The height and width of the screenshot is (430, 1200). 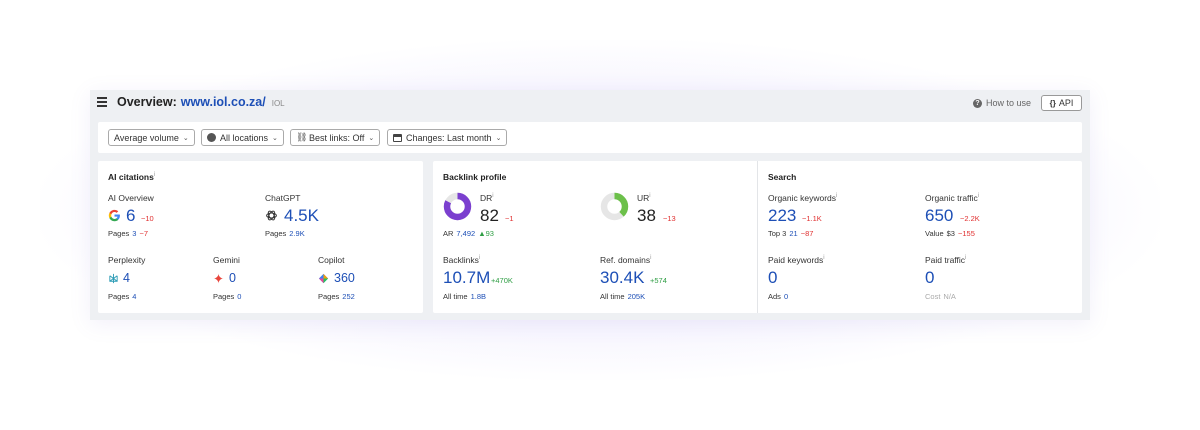 What do you see at coordinates (930, 277) in the screenshot?
I see `paid-traffic-value: 0` at bounding box center [930, 277].